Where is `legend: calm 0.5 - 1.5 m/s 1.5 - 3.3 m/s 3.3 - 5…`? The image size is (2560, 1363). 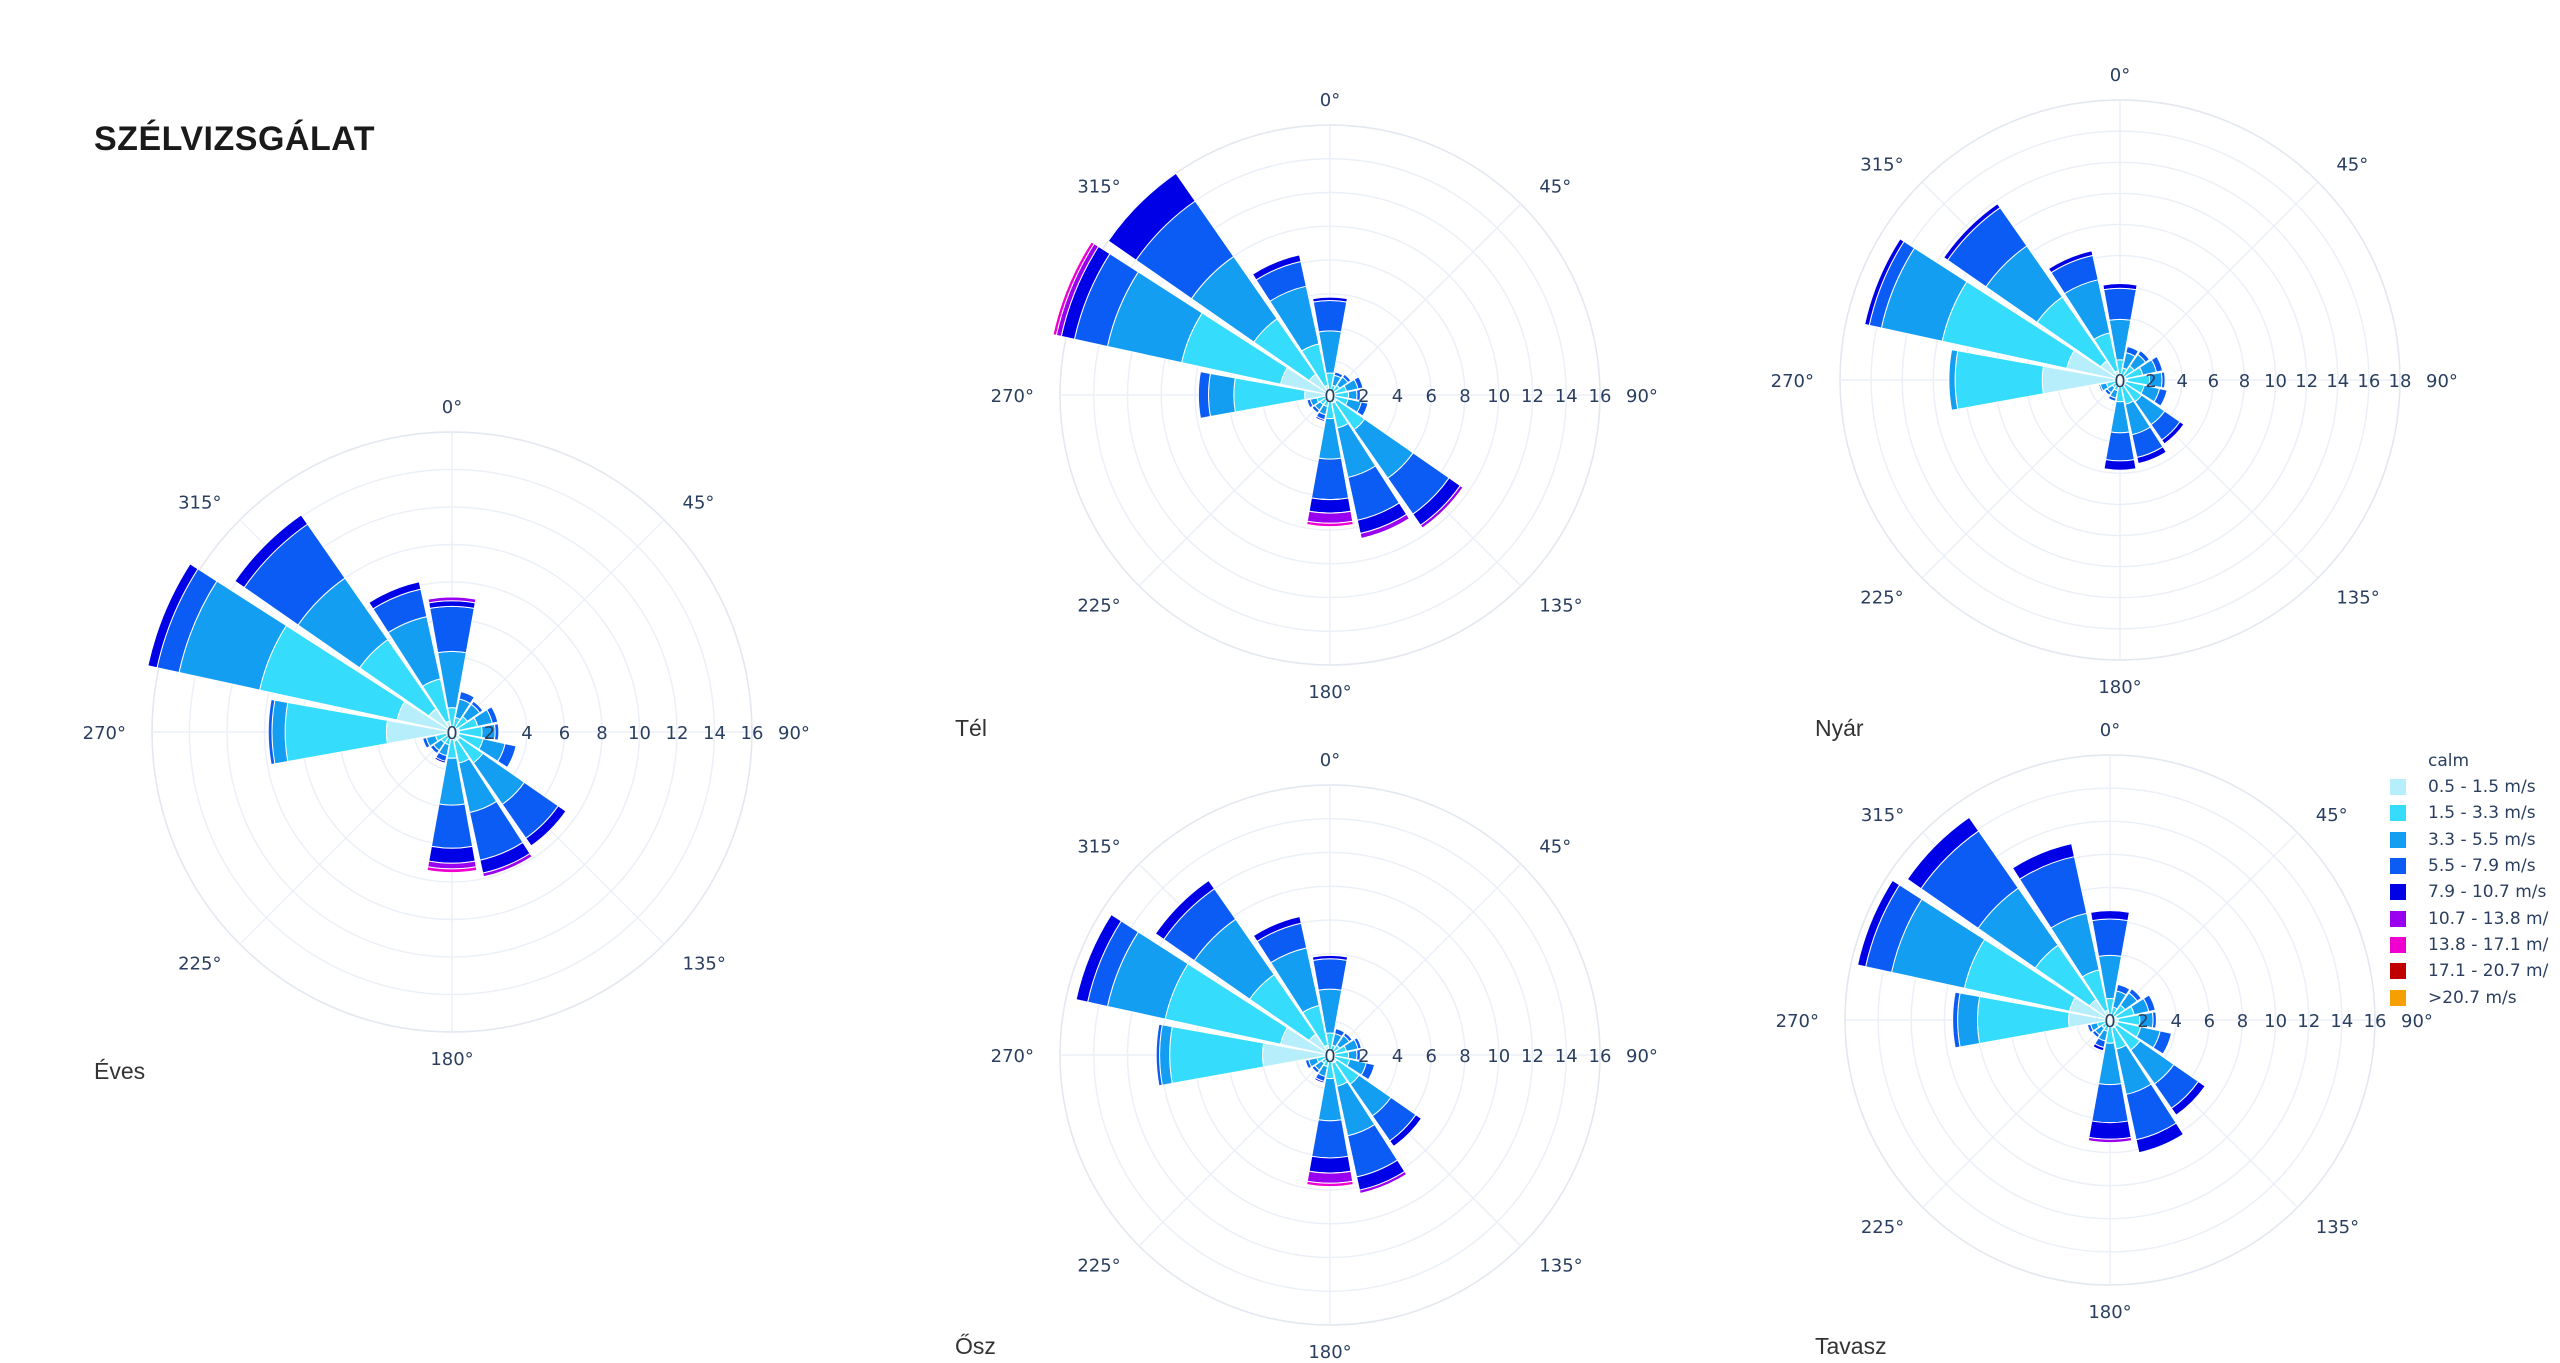
legend: calm 0.5 - 1.5 m/s 1.5 - 3.3 m/s 3.3 - 5… is located at coordinates (2469, 879).